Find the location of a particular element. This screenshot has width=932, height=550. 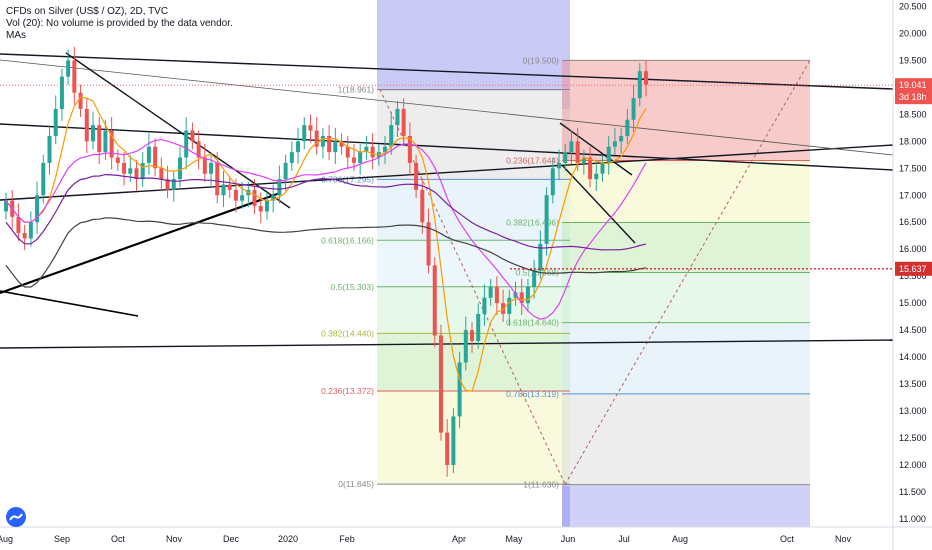

y-tick-label: 17.000 is located at coordinates (913, 195).